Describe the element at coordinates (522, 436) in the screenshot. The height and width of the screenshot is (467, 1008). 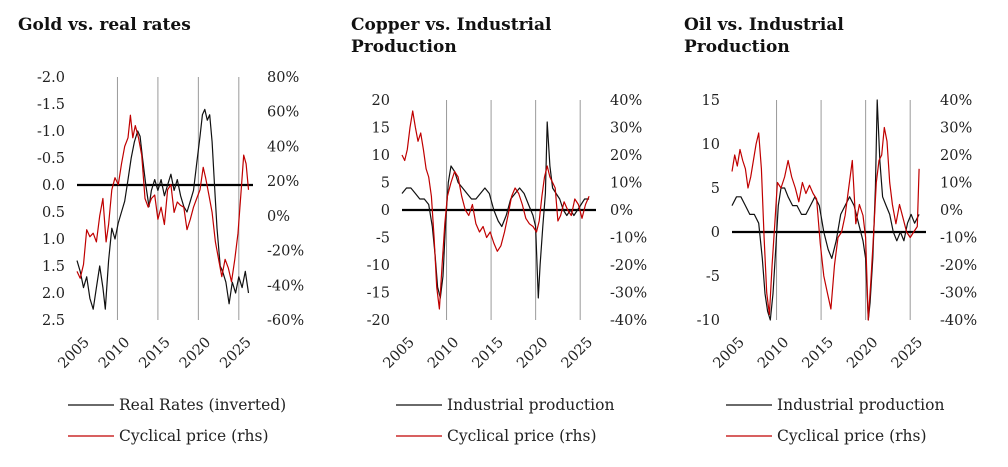
I see `copper-legend-label-1: Cyclical price (rhs)` at that location.